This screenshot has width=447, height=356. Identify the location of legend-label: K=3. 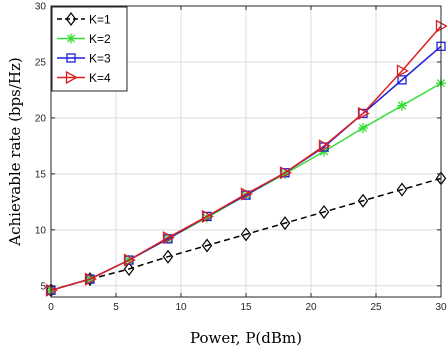
(100, 59).